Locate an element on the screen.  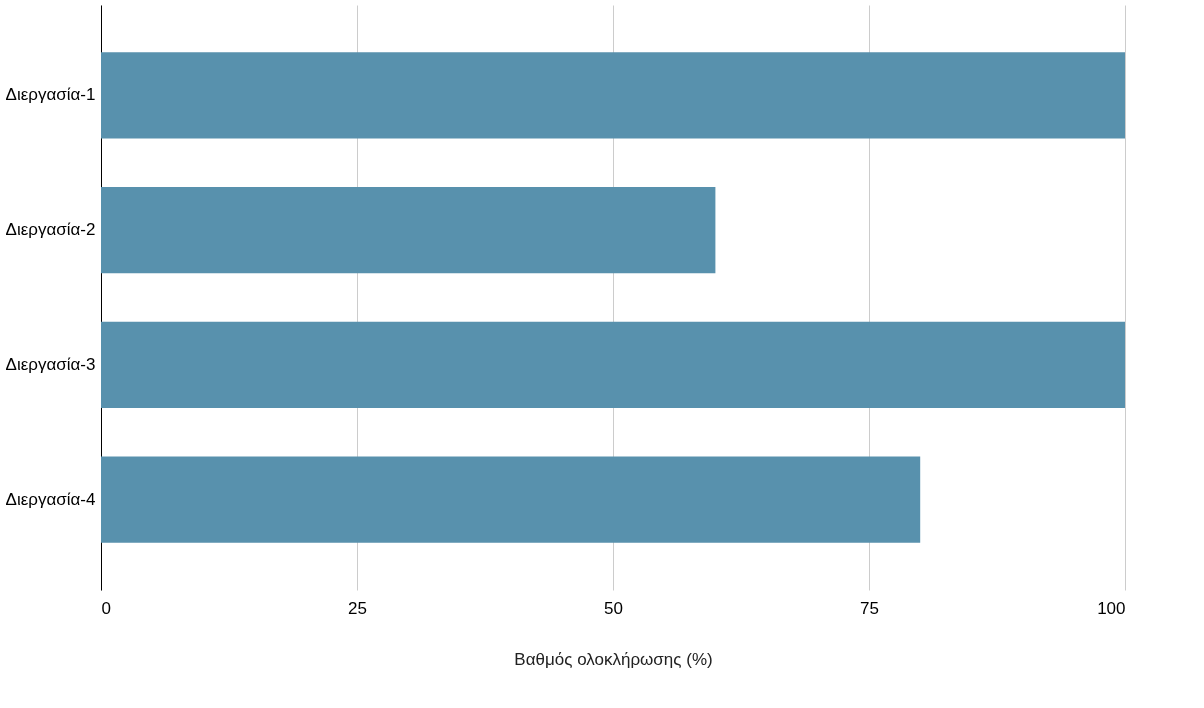
x-tick-label: 50 is located at coordinates (613, 608).